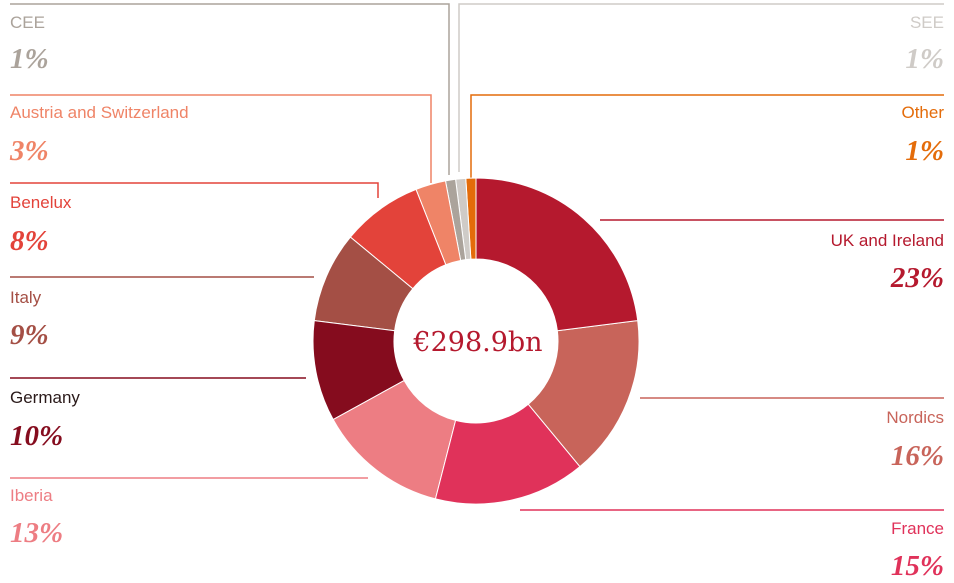  Describe the element at coordinates (29, 151) in the screenshot. I see `segment-value: 3%` at that location.